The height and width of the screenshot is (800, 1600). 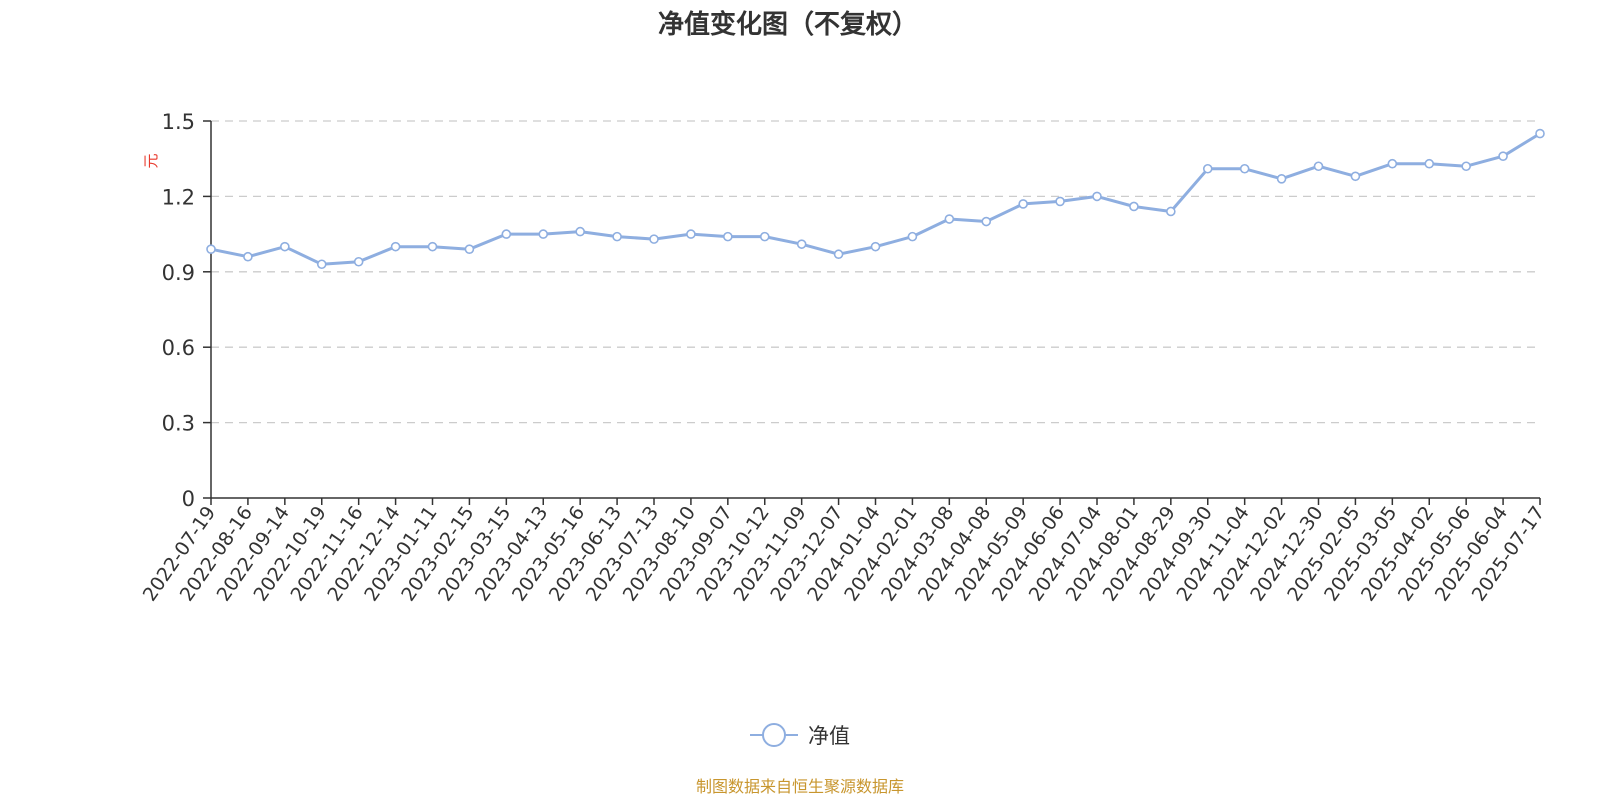 What do you see at coordinates (875, 199) in the screenshot?
I see `series-points` at bounding box center [875, 199].